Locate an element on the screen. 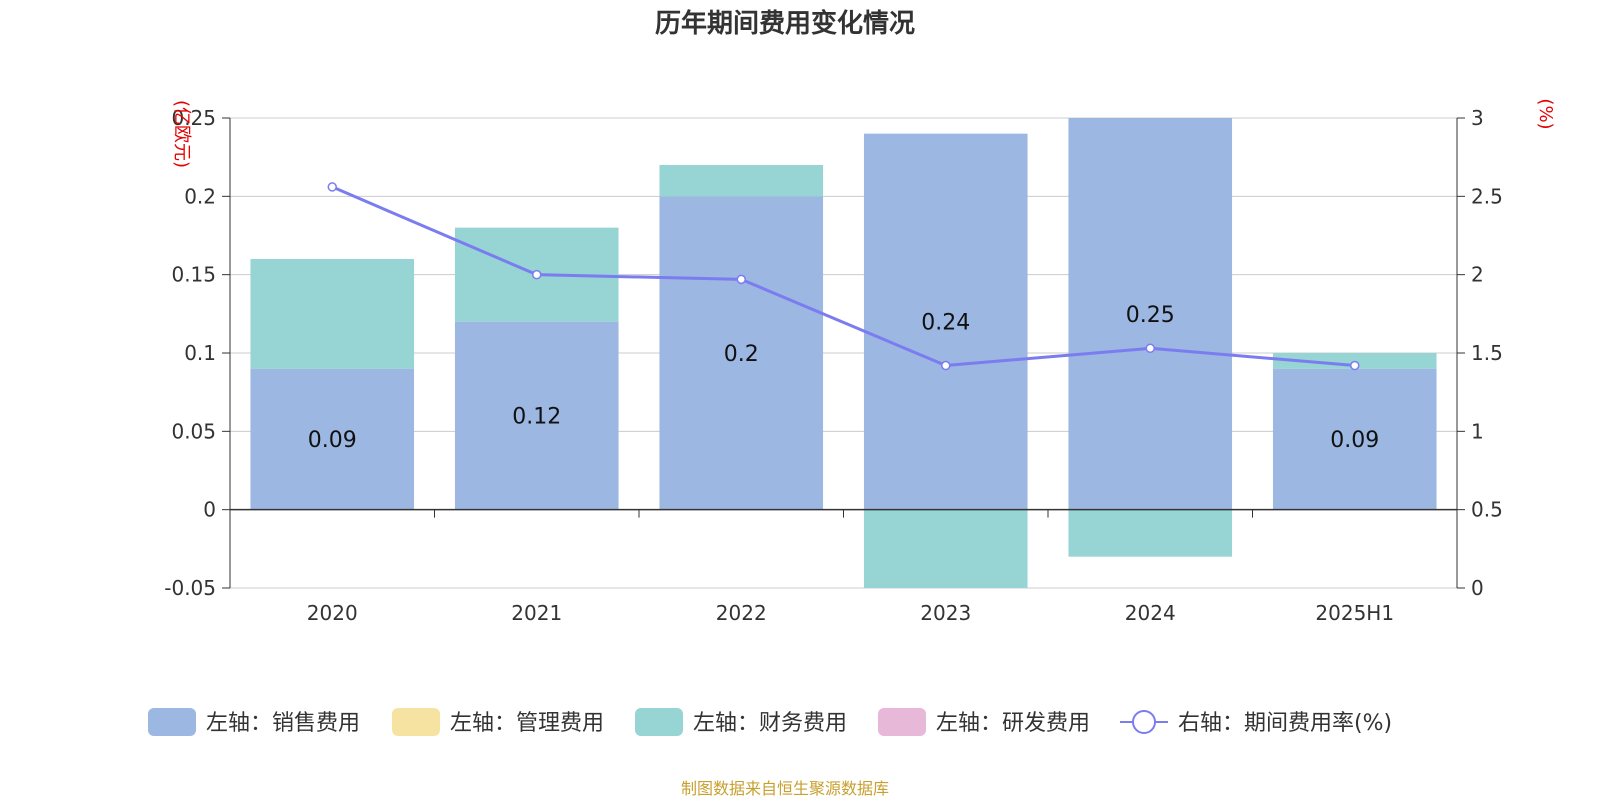 Image resolution: width=1600 pixels, height=800 pixels. legend-label: 左轴：研发费用 is located at coordinates (1013, 723).